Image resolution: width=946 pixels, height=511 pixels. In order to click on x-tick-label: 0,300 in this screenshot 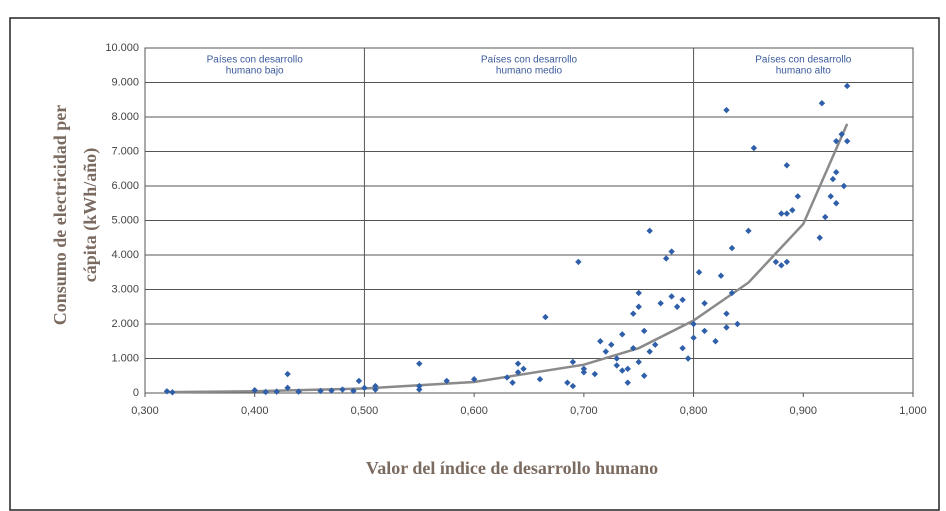, I will do `click(145, 411)`.